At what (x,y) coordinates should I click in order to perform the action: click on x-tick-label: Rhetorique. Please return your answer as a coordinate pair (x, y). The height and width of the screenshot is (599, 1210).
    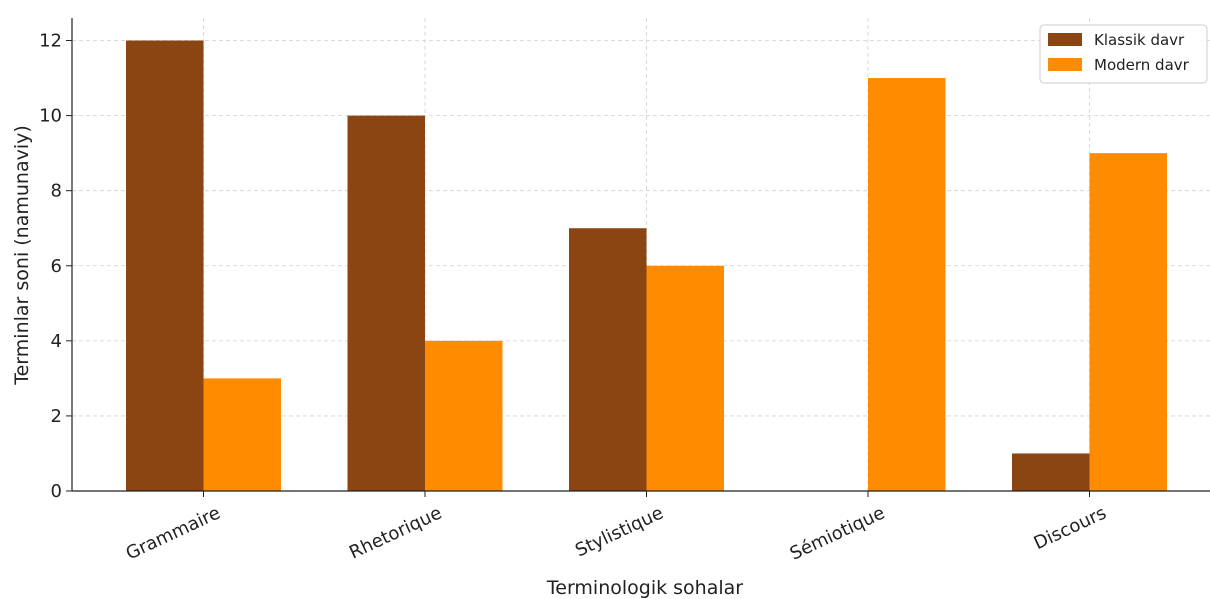
    Looking at the image, I should click on (395, 532).